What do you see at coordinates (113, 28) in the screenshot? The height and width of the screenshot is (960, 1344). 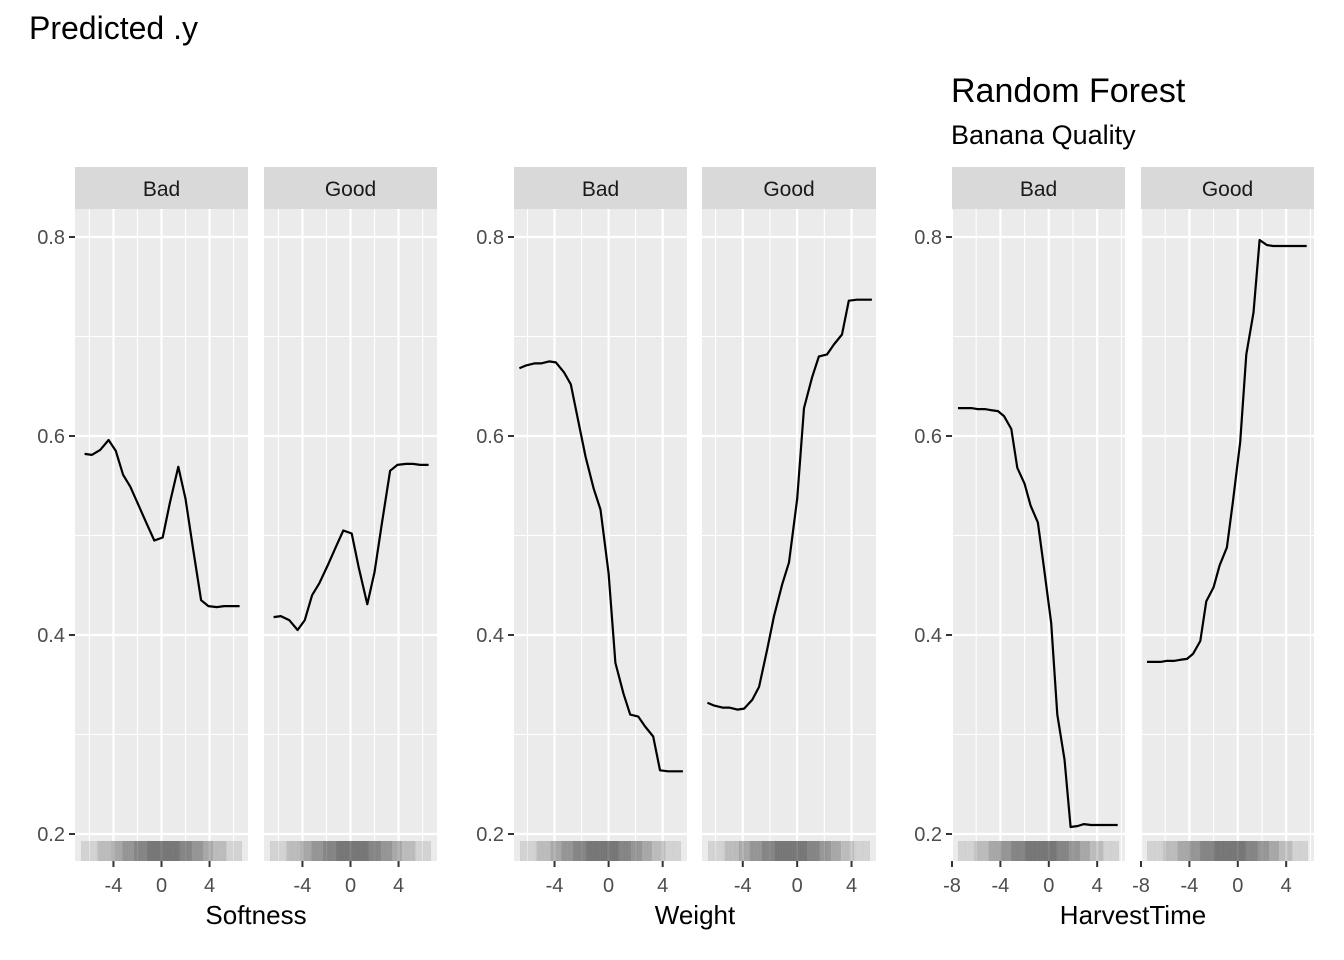 I see `page-title: Predicted .y` at bounding box center [113, 28].